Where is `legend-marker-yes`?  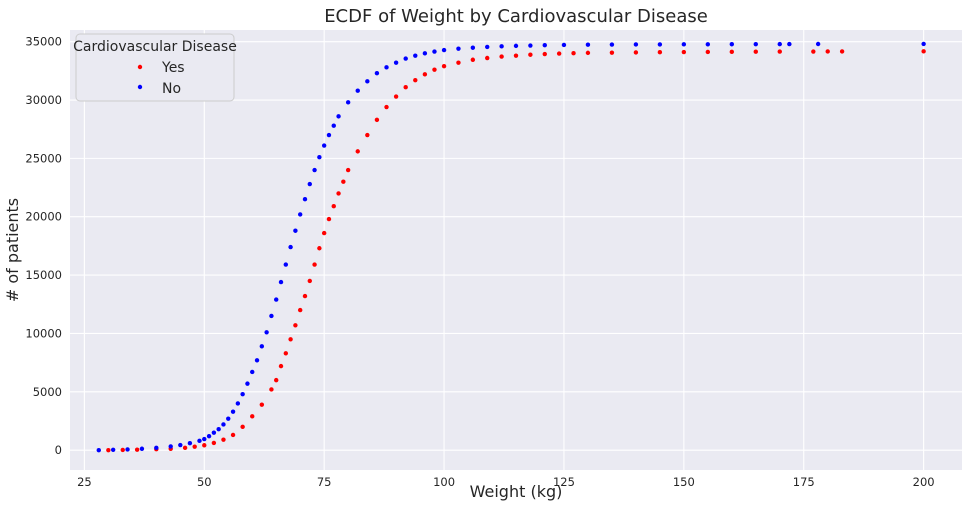 legend-marker-yes is located at coordinates (140, 67).